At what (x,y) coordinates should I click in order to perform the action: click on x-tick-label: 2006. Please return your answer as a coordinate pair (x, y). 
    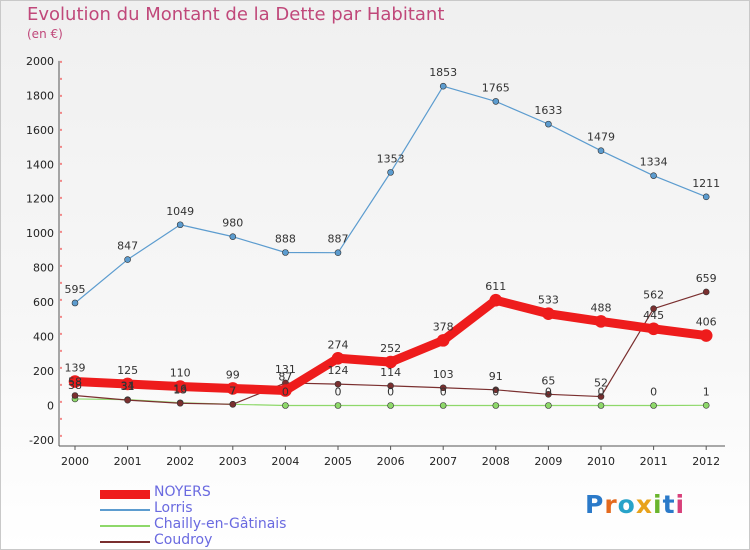
    Looking at the image, I should click on (391, 461).